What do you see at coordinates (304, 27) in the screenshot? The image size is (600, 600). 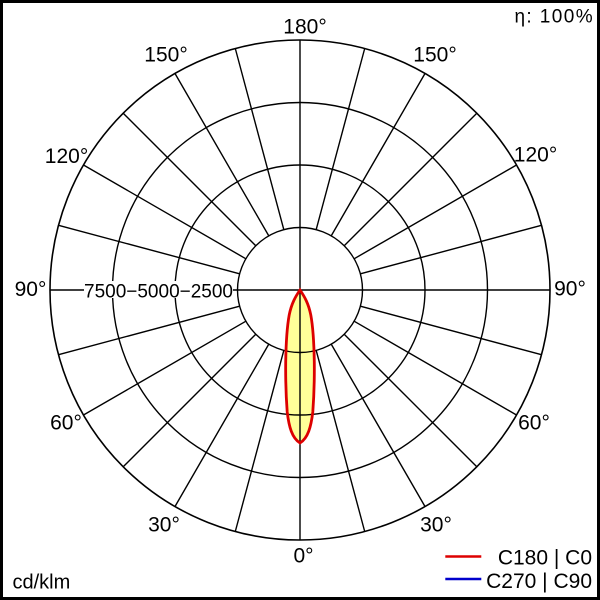 I see `svg-text: 180°` at bounding box center [304, 27].